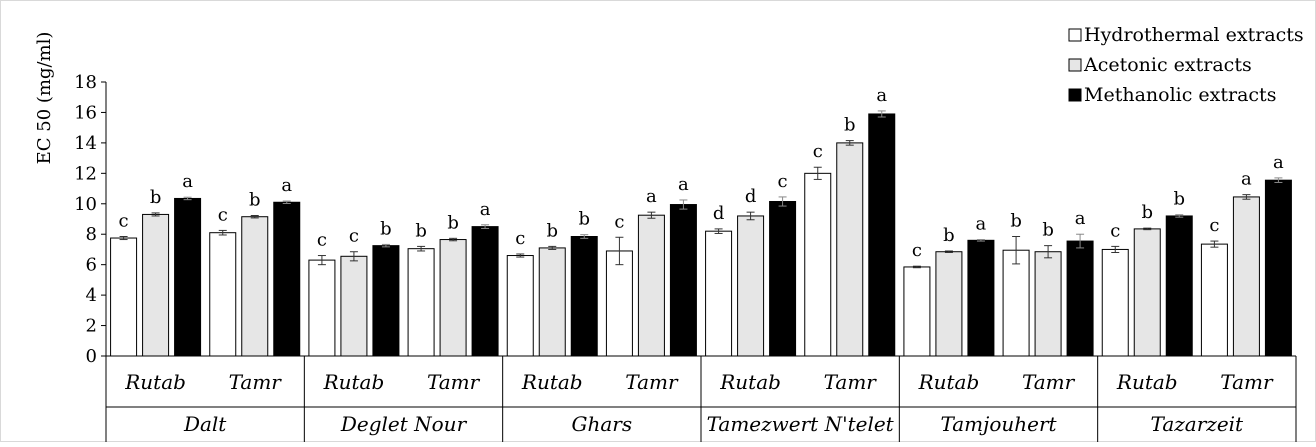 The width and height of the screenshot is (1316, 447). What do you see at coordinates (998, 424) in the screenshot?
I see `variety-label: Tamjouhert` at bounding box center [998, 424].